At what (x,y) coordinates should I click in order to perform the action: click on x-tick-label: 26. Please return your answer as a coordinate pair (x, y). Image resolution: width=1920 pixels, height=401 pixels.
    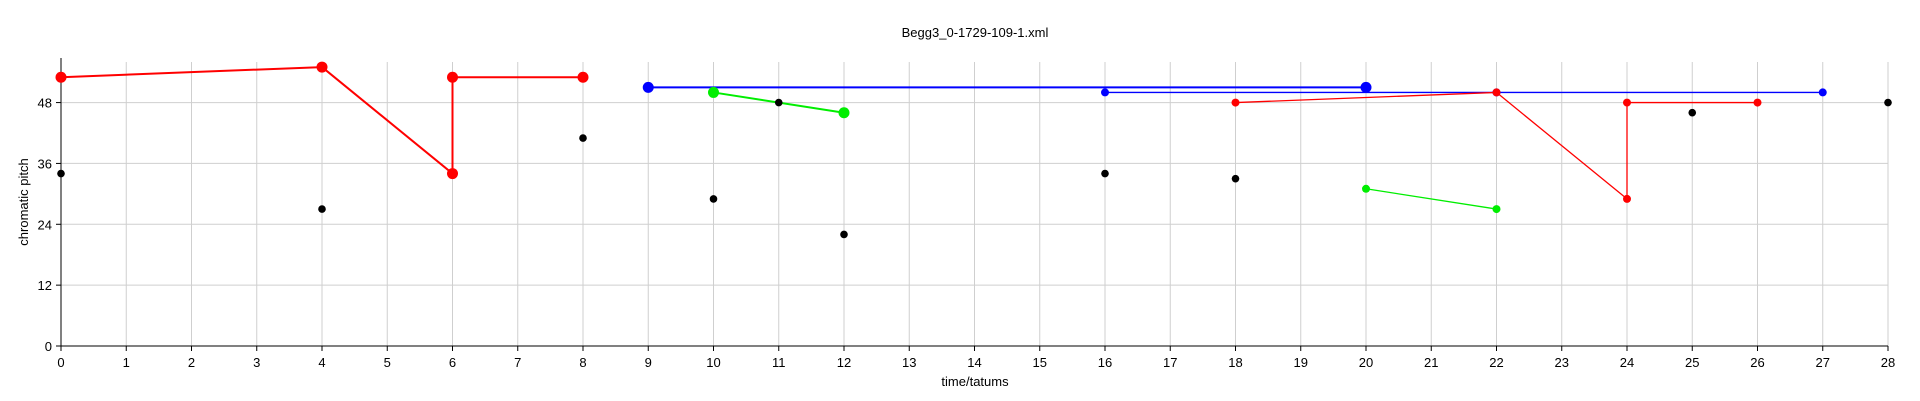
    Looking at the image, I should click on (1757, 362).